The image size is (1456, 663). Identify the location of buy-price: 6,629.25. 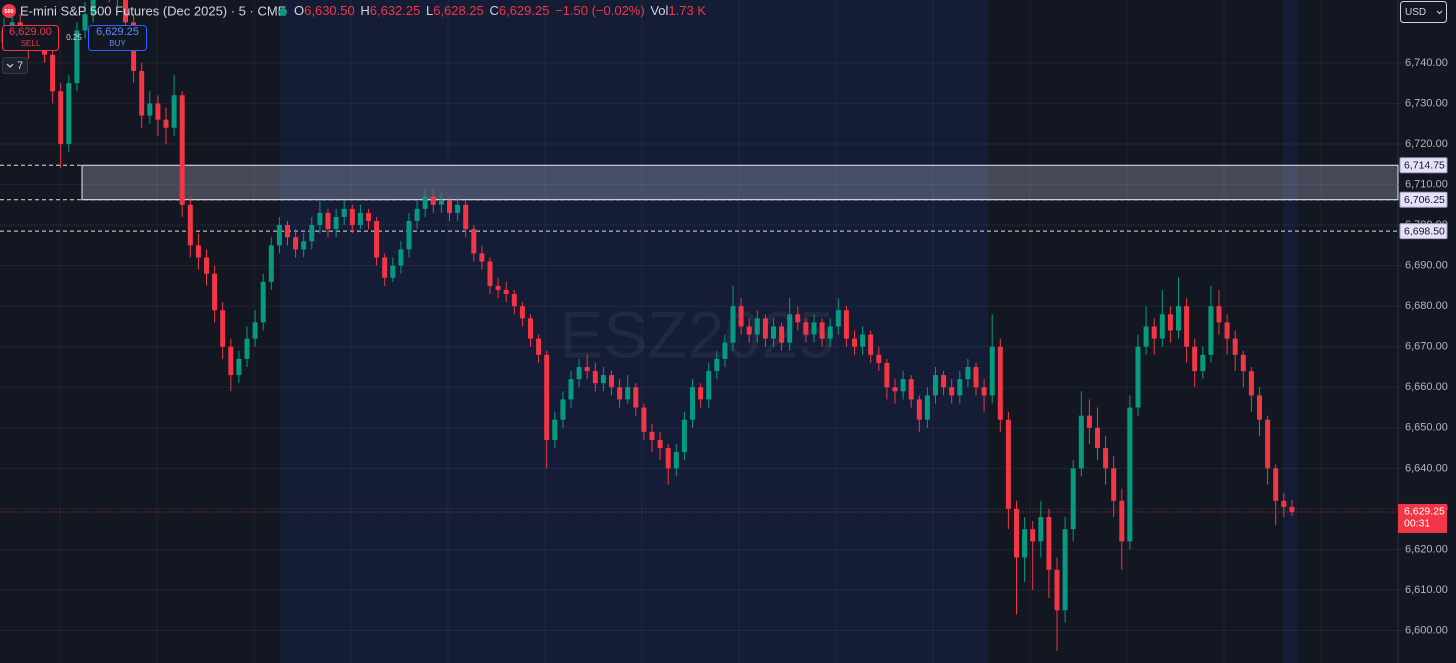
(117, 32).